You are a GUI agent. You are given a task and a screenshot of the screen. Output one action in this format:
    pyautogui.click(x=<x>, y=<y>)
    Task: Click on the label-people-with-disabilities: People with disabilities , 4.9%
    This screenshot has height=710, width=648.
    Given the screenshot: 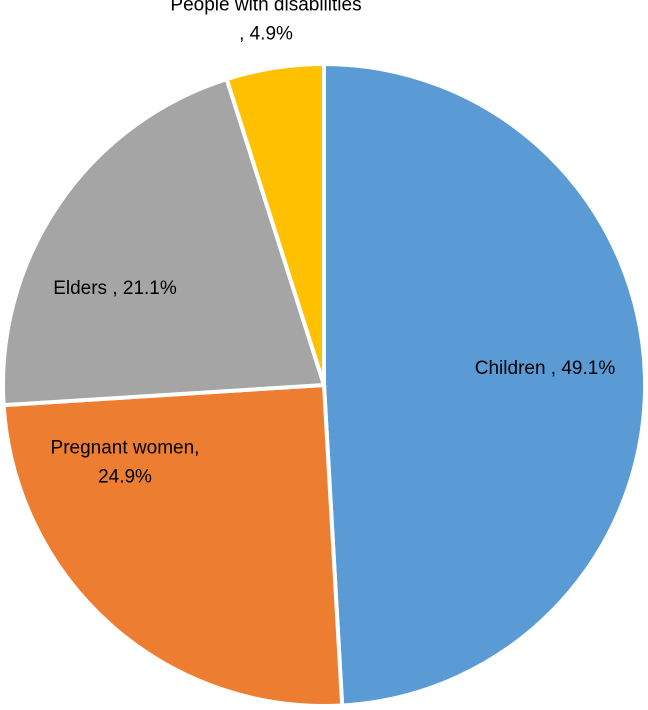 What is the action you would take?
    pyautogui.click(x=265, y=22)
    